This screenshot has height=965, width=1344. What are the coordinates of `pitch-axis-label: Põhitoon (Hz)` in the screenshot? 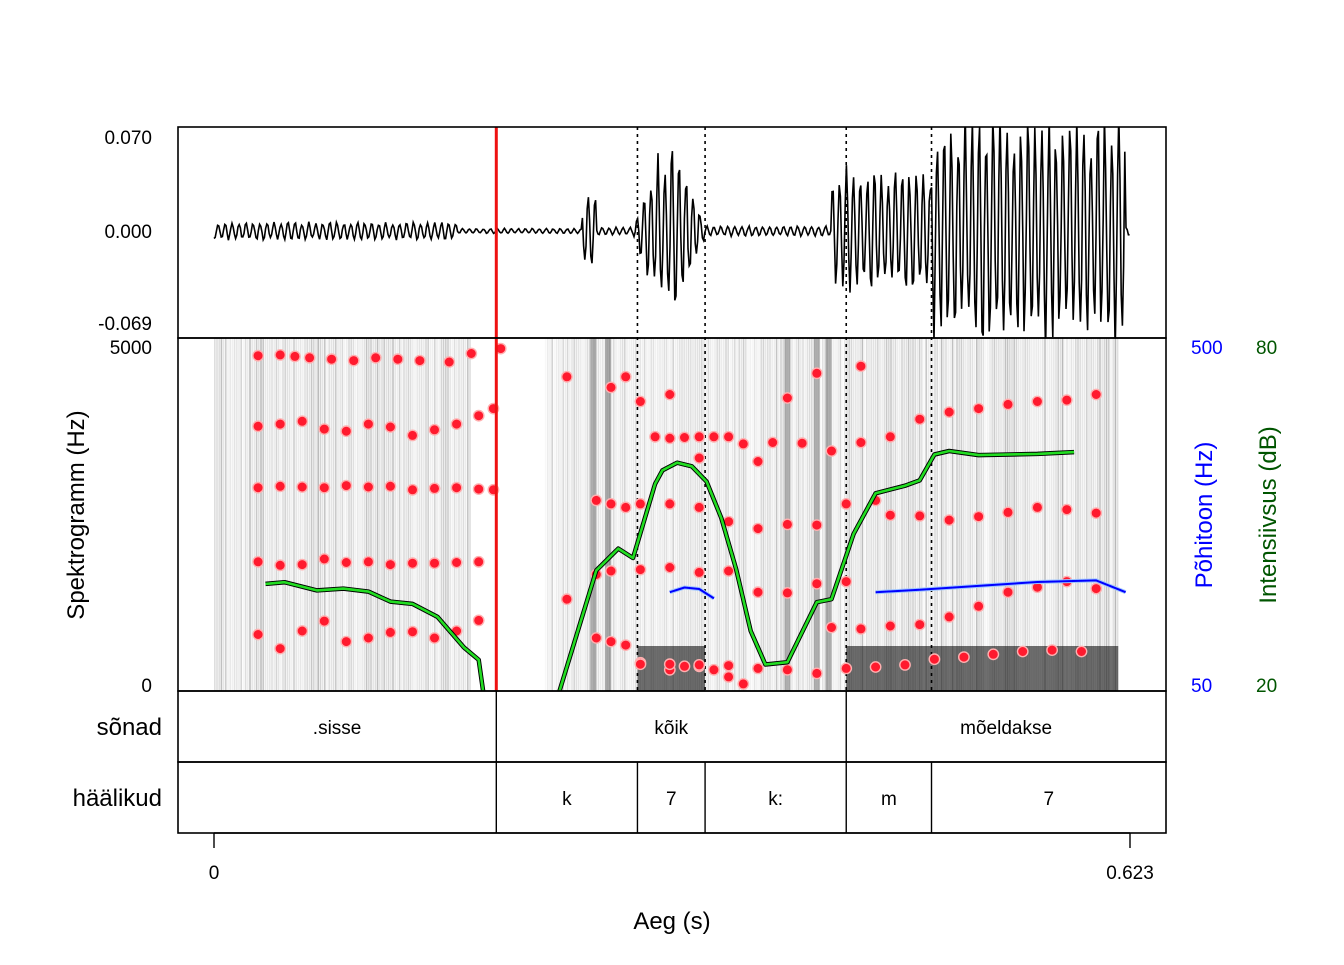 It's located at (1204, 515).